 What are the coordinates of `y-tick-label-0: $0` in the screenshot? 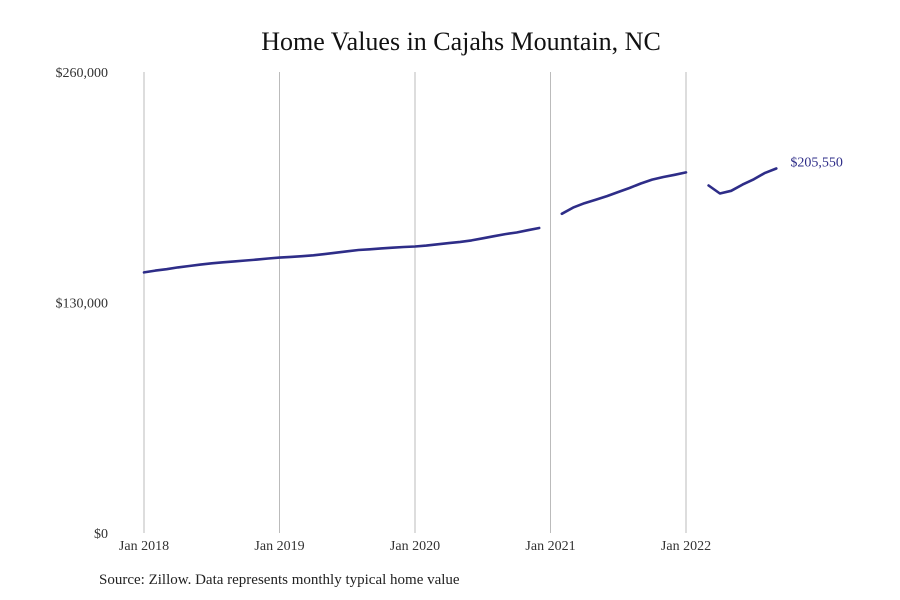 It's located at (101, 534).